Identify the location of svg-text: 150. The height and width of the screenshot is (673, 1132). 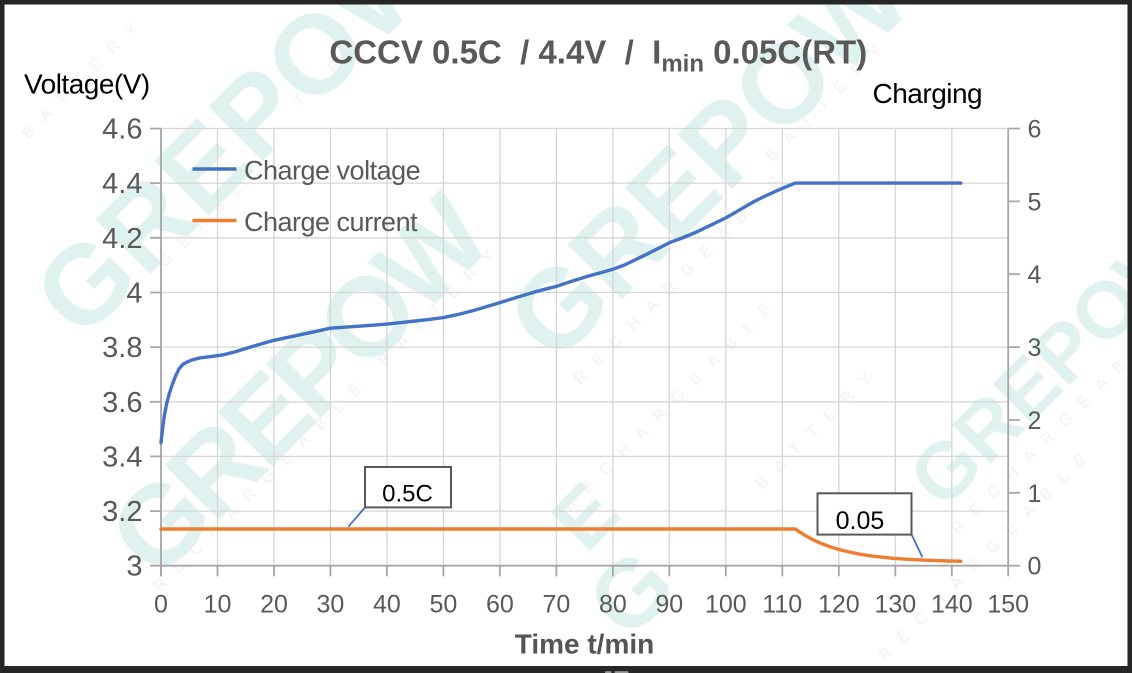
(1008, 605).